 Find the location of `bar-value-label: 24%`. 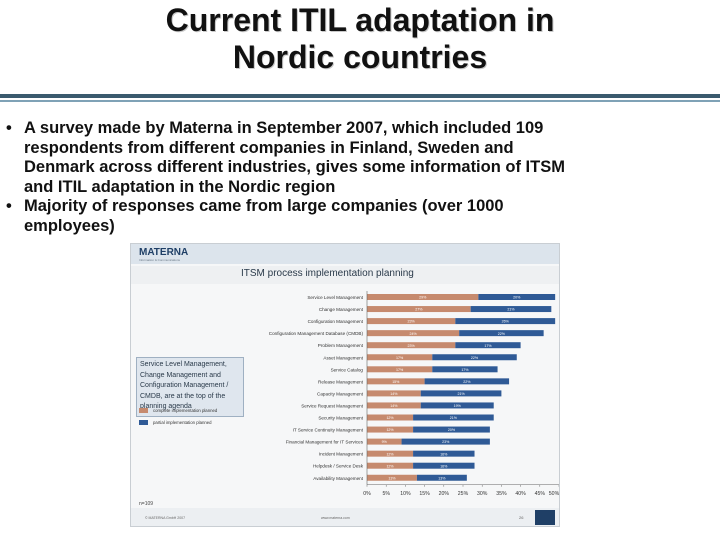

bar-value-label: 24% is located at coordinates (413, 334).